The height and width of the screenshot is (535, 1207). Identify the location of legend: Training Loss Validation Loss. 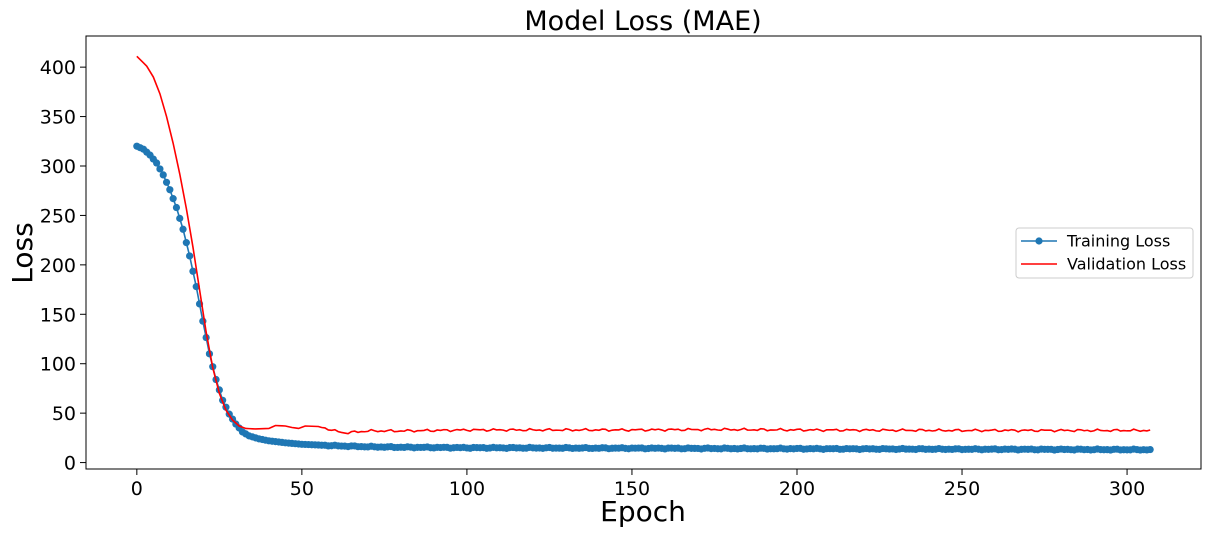
(1104, 253).